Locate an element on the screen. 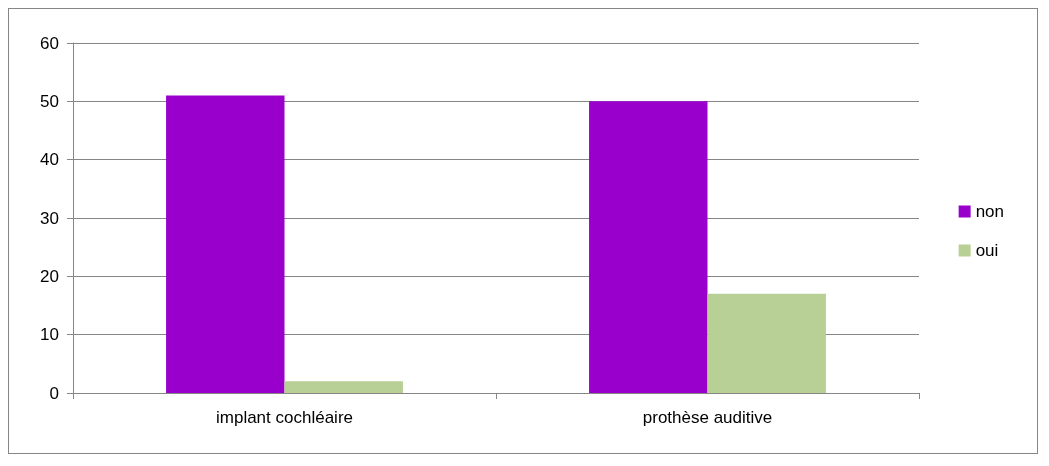 The height and width of the screenshot is (466, 1049). y-tick-label: 40 is located at coordinates (49, 160).